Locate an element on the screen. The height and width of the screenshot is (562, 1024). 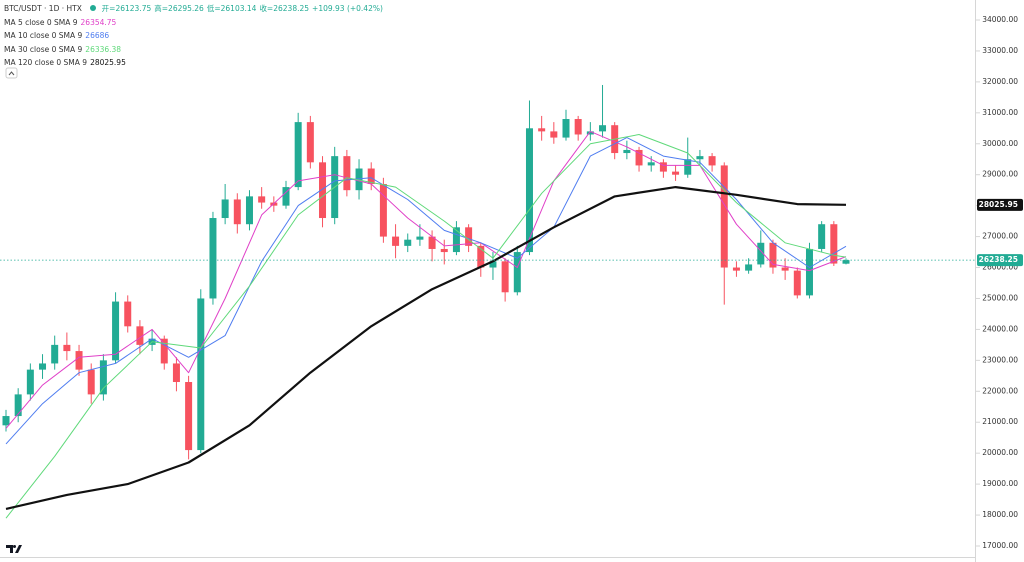
ma-name: MA 5 close 0 SMA 9 is located at coordinates (41, 22).